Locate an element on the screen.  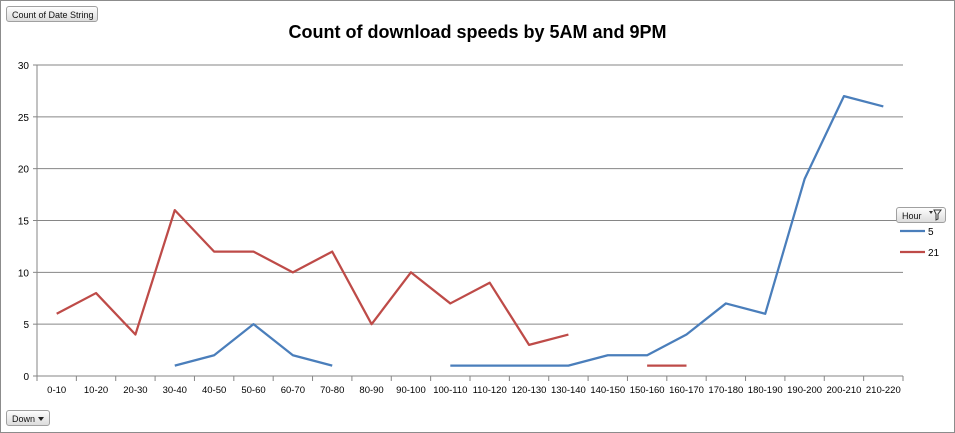
y-axis: 0 5 10 15 20 25 30 is located at coordinates (28, 222).